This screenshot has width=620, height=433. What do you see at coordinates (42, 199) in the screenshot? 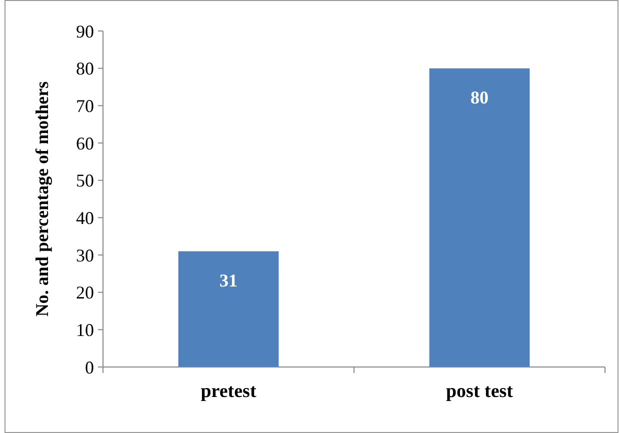
I see `y-axis-title: No. and percentage of mothers` at bounding box center [42, 199].